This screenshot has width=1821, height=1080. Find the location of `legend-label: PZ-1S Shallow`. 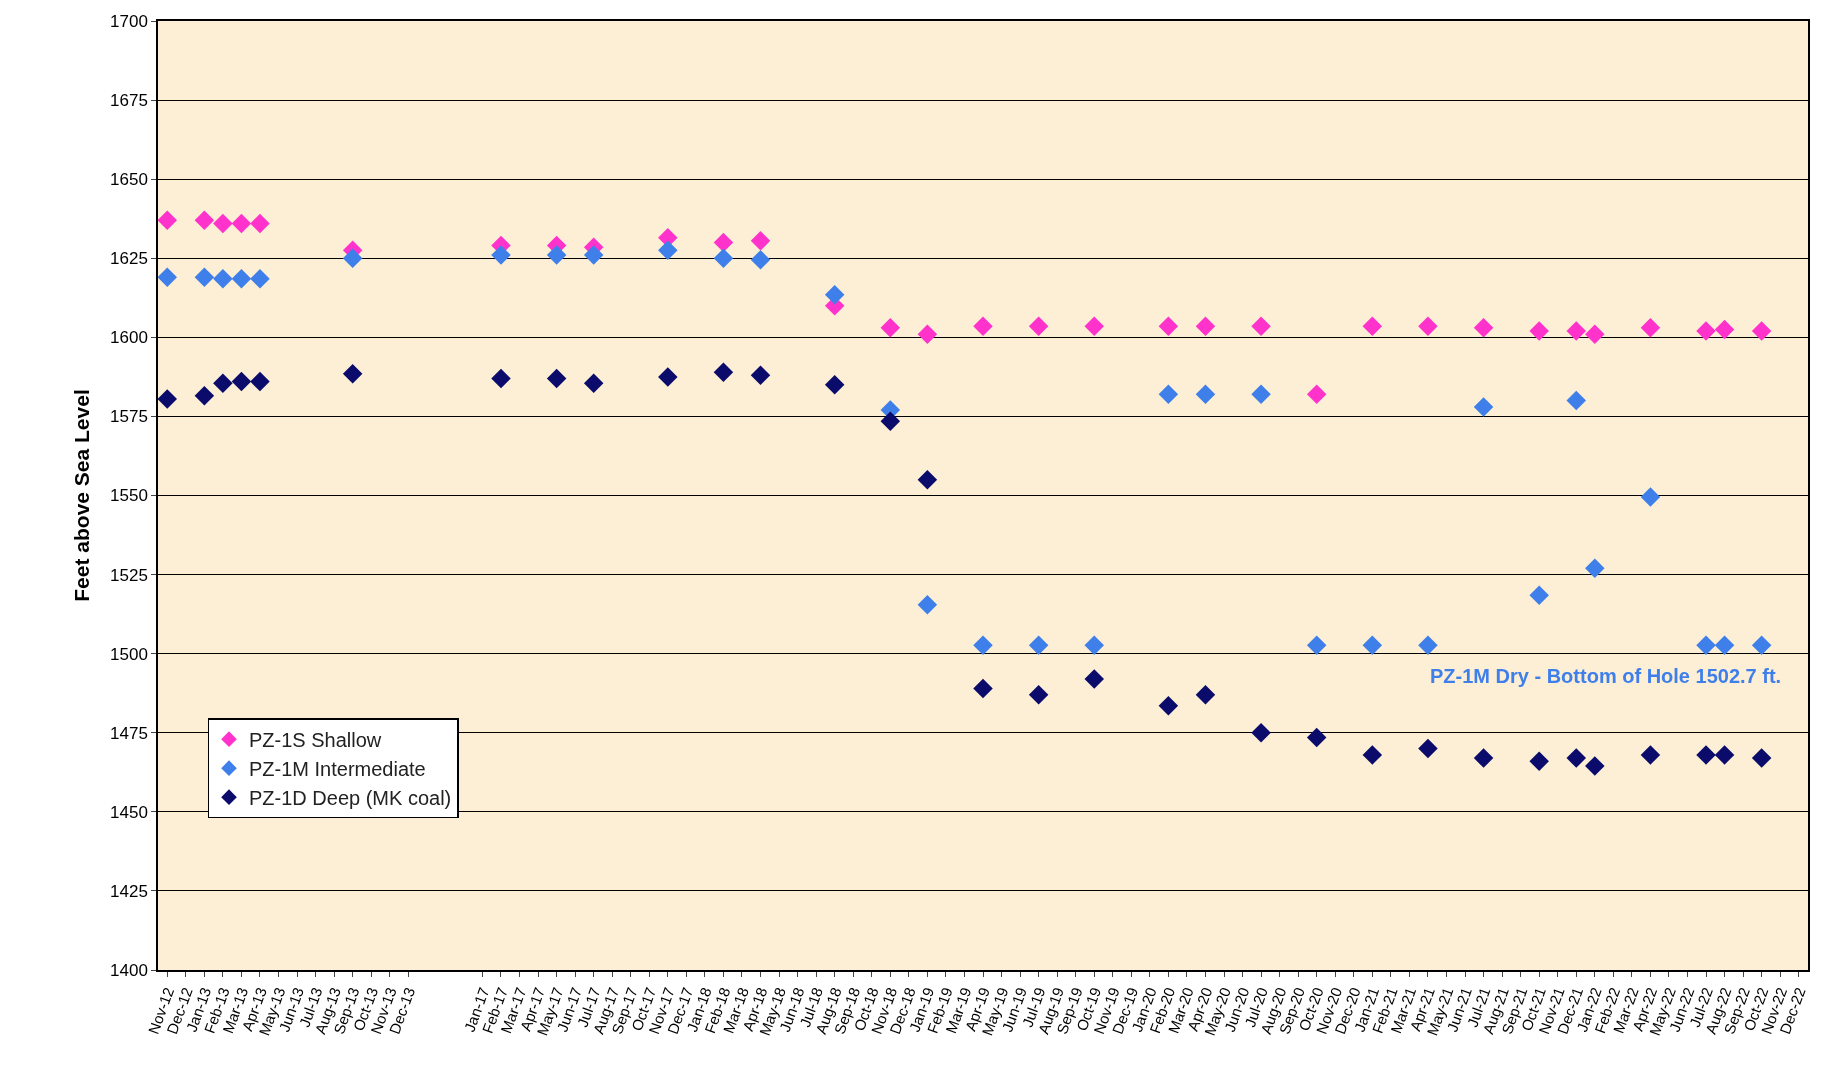

legend-label: PZ-1S Shallow is located at coordinates (315, 739).